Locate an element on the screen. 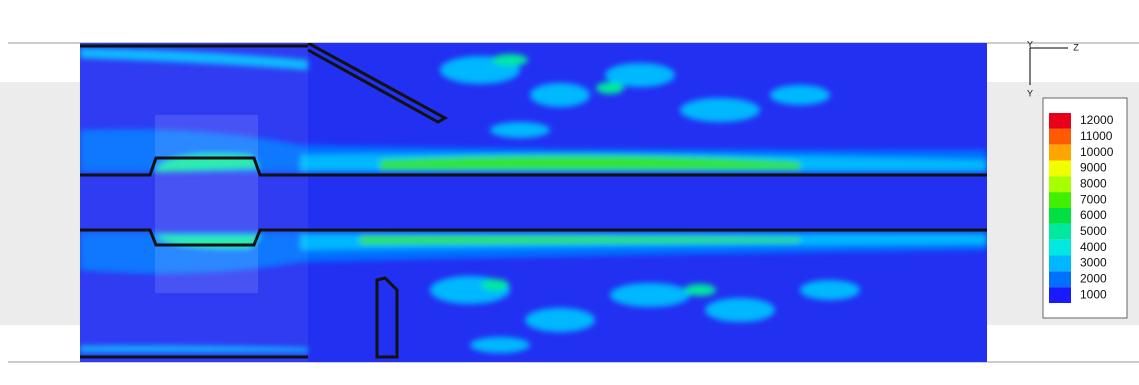 The image size is (1139, 385). legend-label: 9000 is located at coordinates (1093, 168).